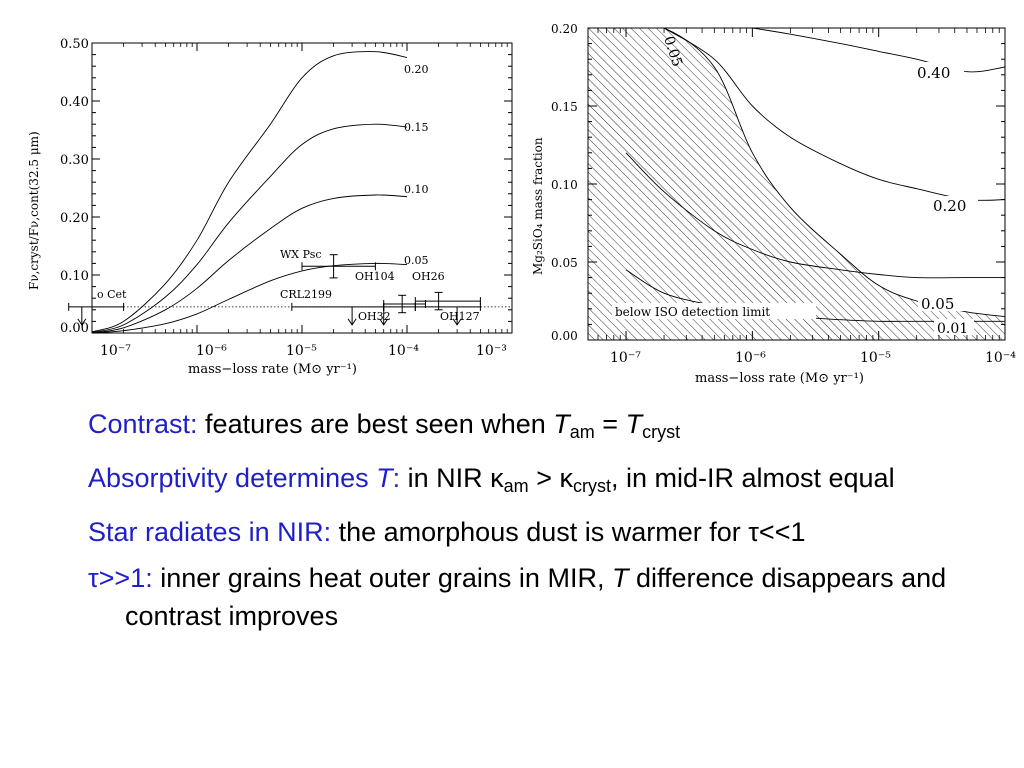 This screenshot has height=768, width=1024. What do you see at coordinates (250, 297) in the screenshot?
I see `left-curve-0.05` at bounding box center [250, 297].